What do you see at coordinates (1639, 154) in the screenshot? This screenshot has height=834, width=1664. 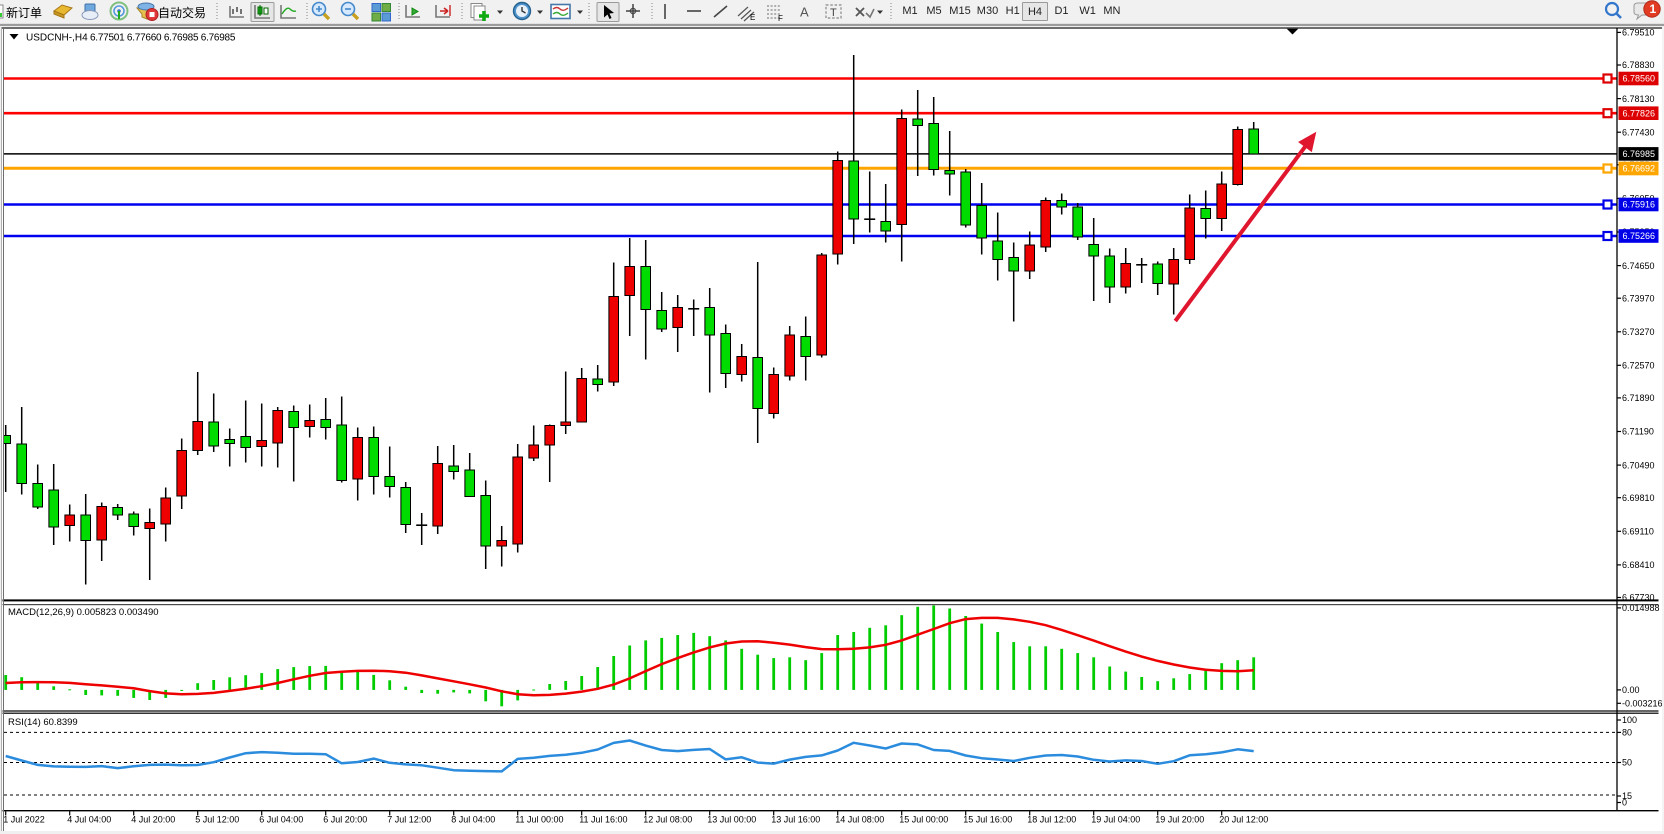 I see `svg-text: 6.76985` at bounding box center [1639, 154].